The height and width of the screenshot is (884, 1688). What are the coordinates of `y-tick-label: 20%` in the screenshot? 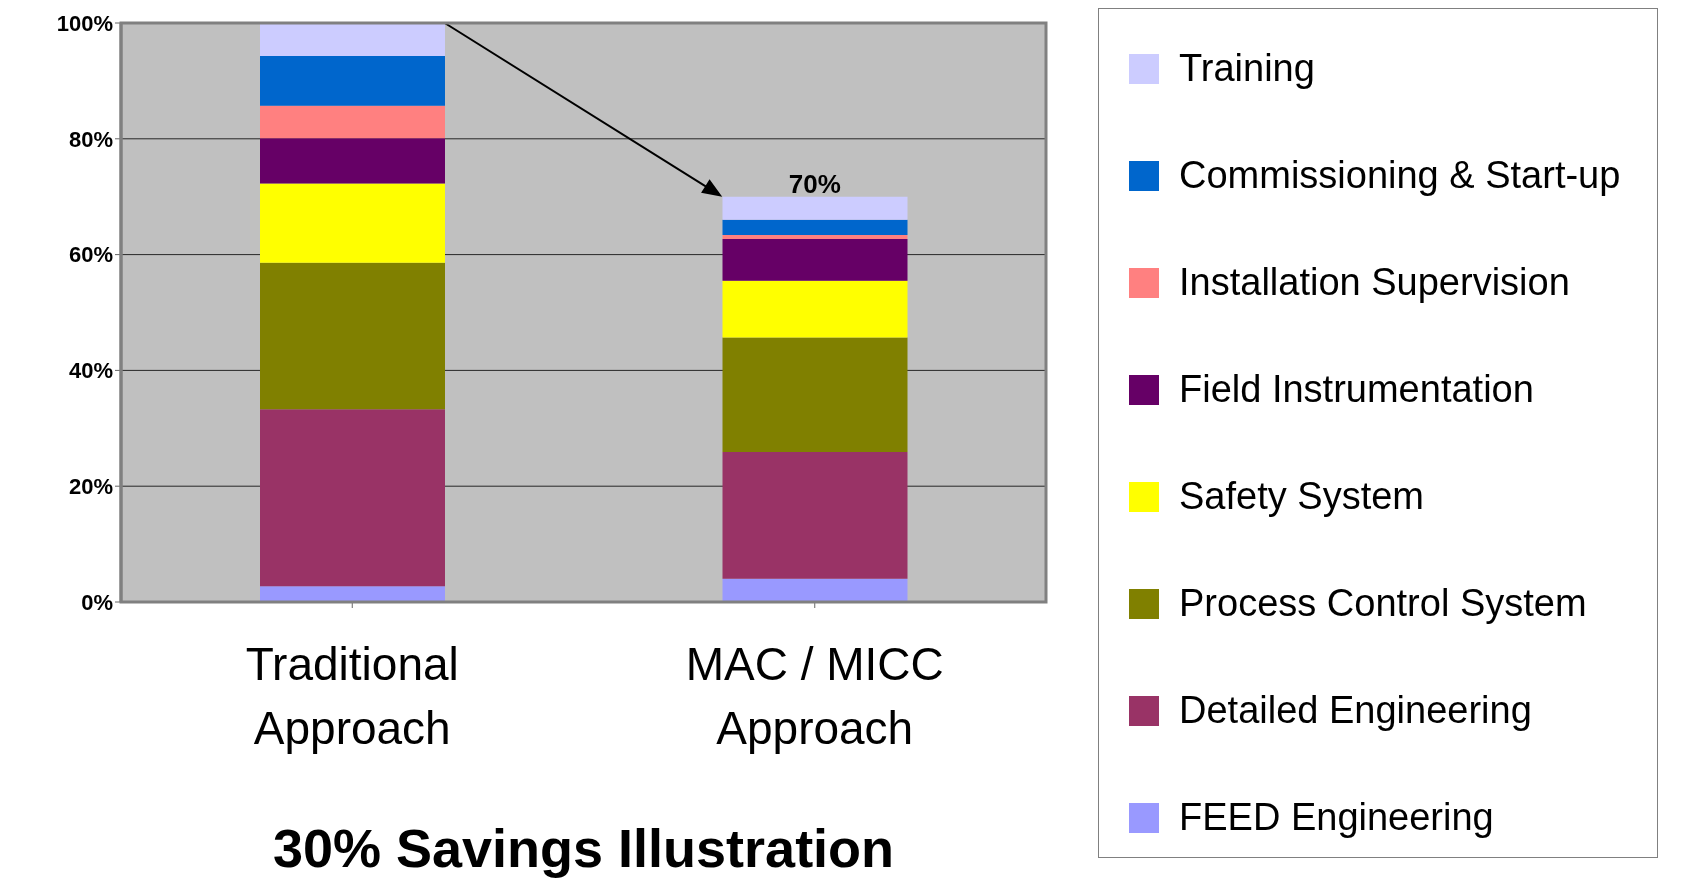 It's located at (90, 487).